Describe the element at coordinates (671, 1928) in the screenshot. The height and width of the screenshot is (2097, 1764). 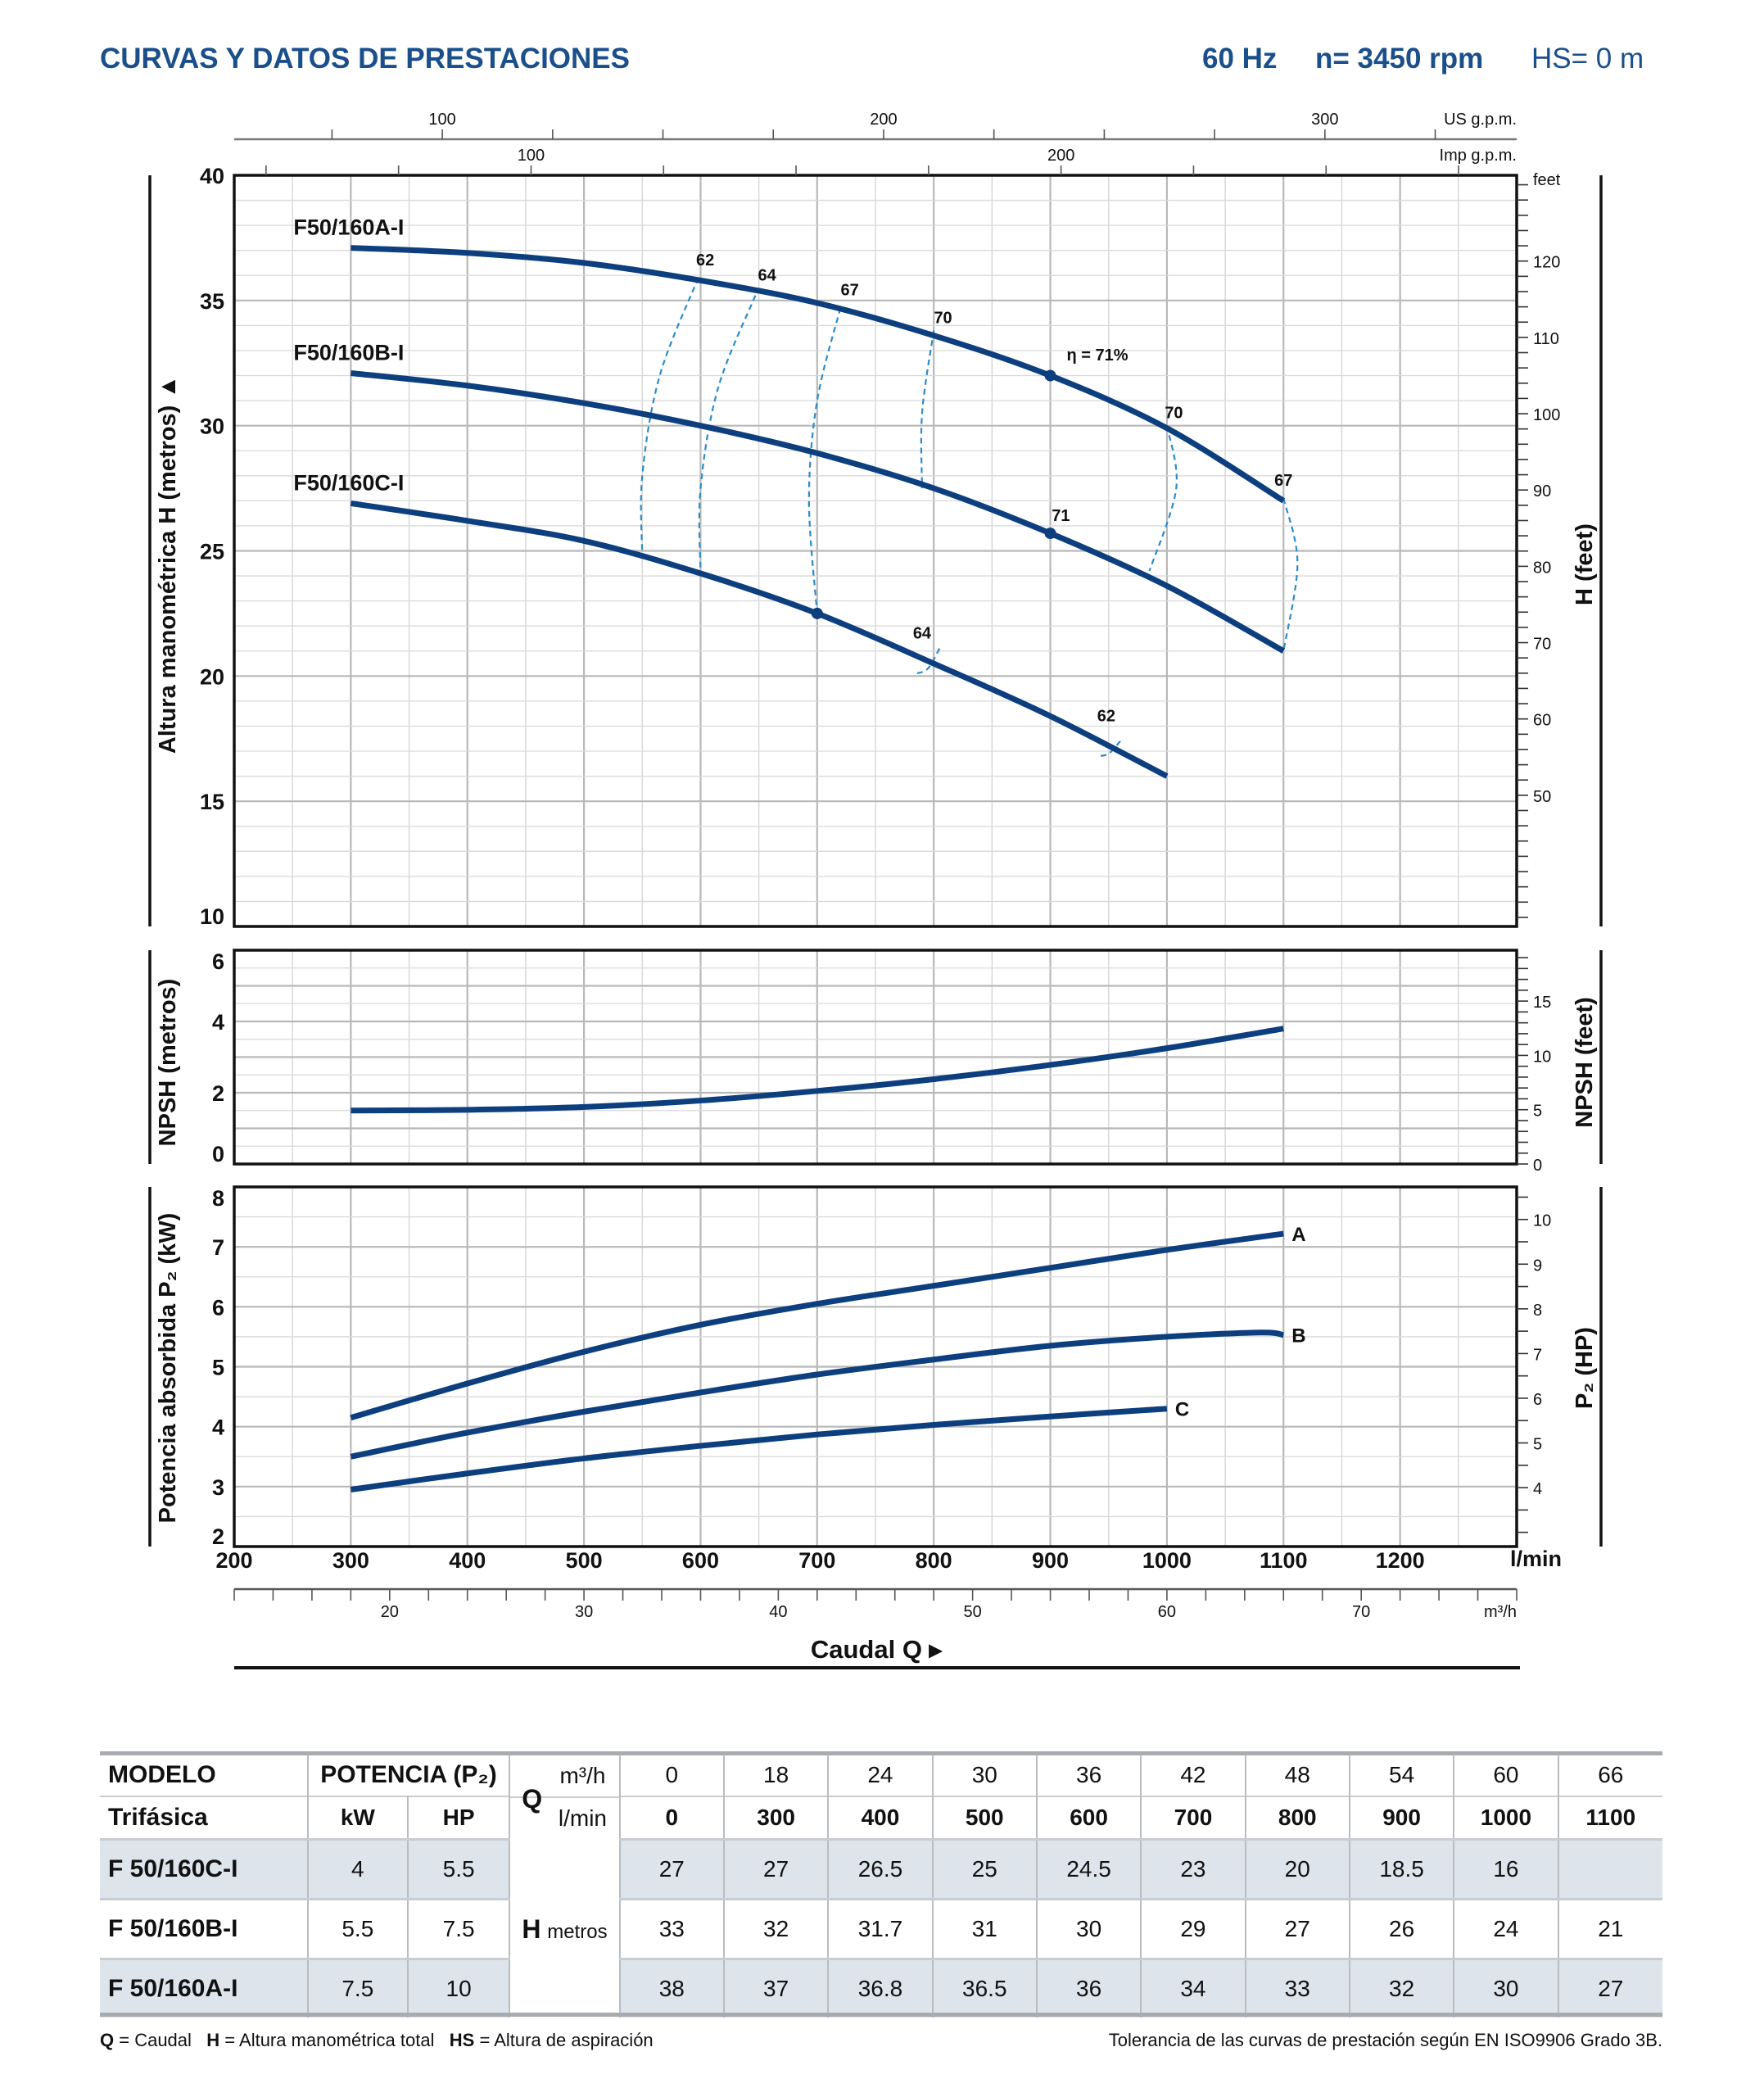
I see `head-value: 33` at that location.